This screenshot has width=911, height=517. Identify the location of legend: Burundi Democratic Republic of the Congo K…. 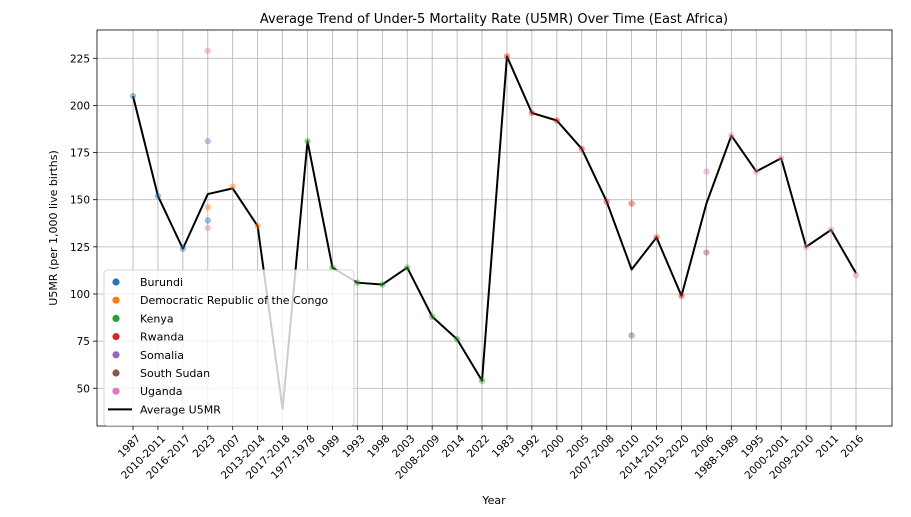
(229, 348).